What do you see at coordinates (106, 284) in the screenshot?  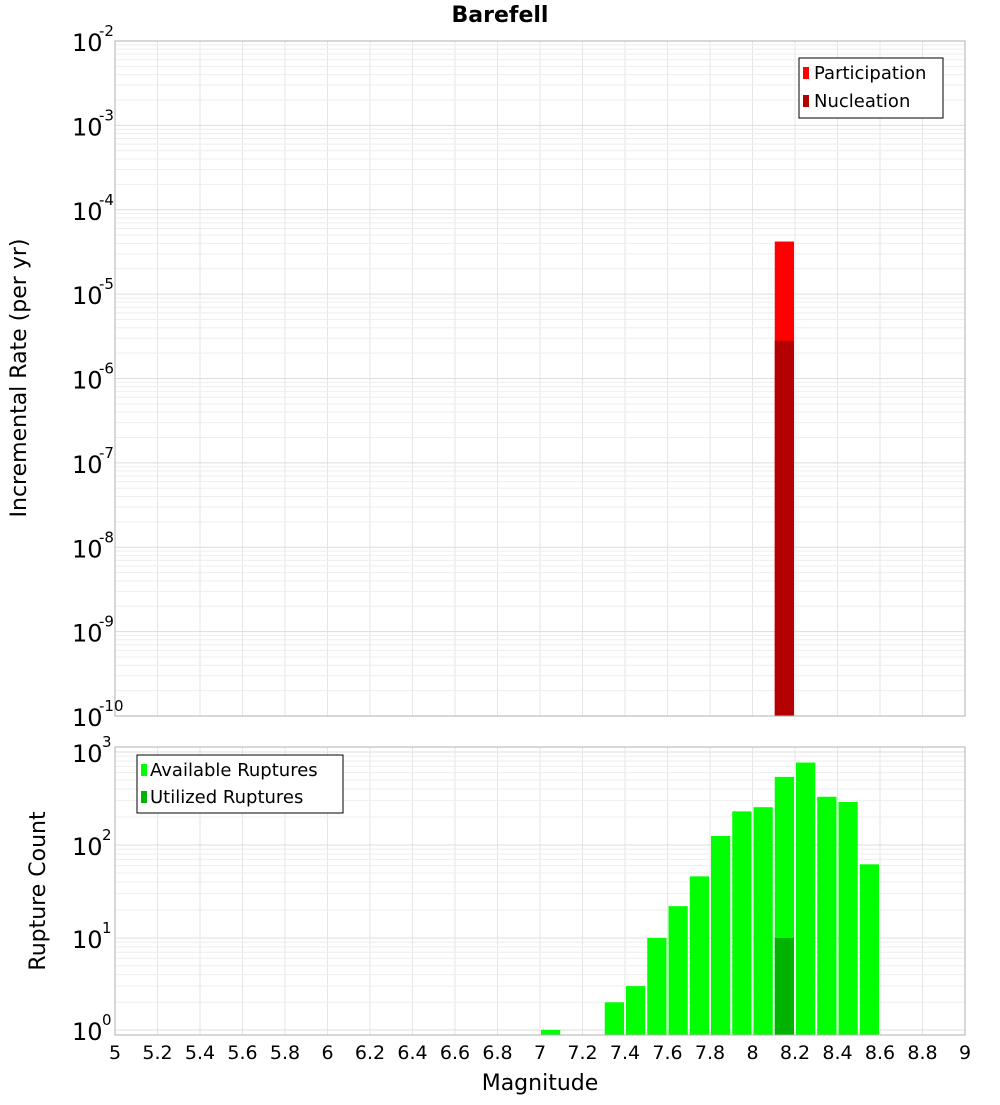 I see `rate-y-tick-exp: -5` at bounding box center [106, 284].